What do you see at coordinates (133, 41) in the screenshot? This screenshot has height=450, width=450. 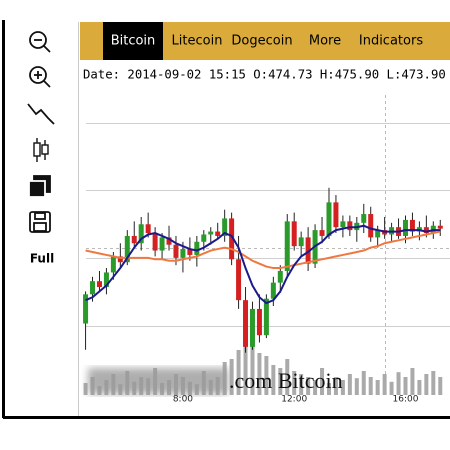 I see `tab: Bitcoin` at bounding box center [133, 41].